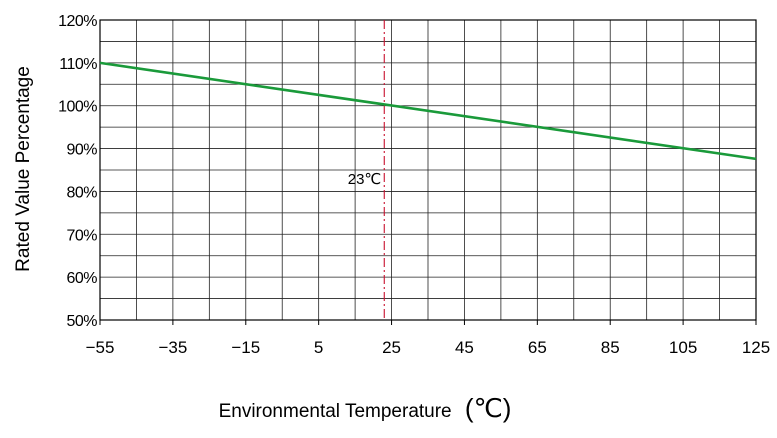 The image size is (777, 438). What do you see at coordinates (391, 347) in the screenshot?
I see `x-tick-label: 25` at bounding box center [391, 347].